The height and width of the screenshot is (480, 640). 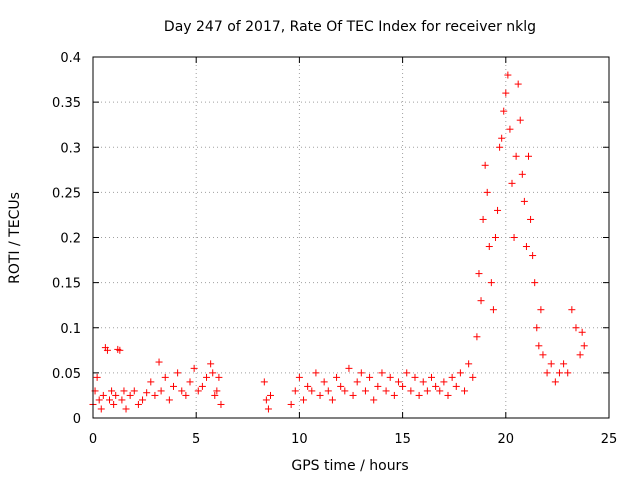 What do you see at coordinates (349, 466) in the screenshot?
I see `x-axis-title: GPS time / hours` at bounding box center [349, 466].